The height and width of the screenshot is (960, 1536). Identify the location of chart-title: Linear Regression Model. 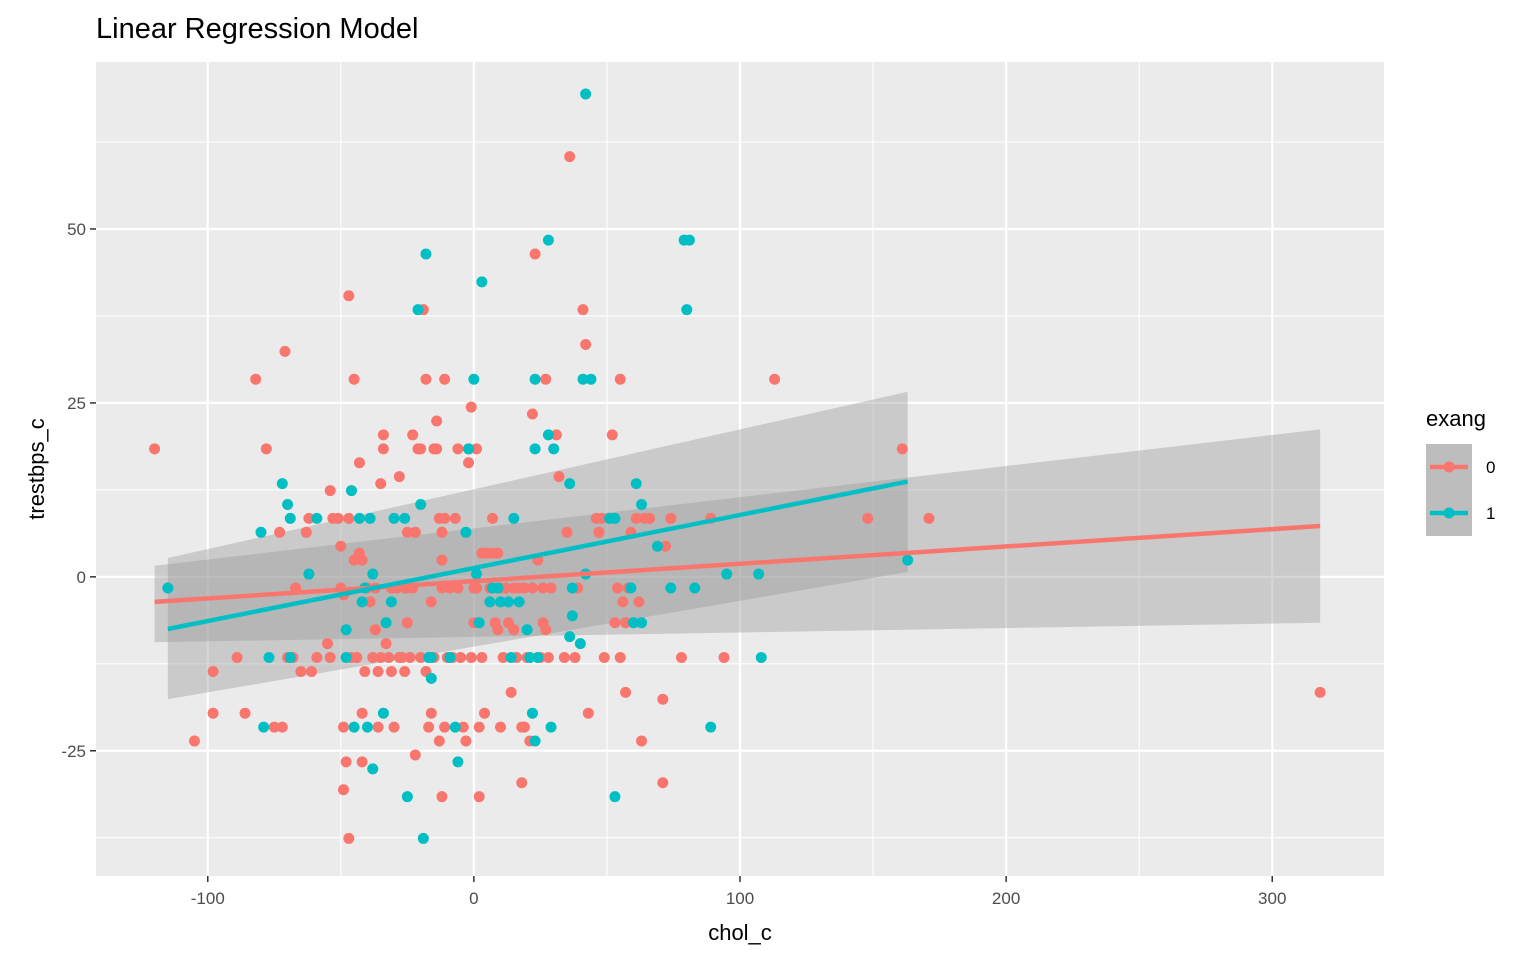
(257, 29).